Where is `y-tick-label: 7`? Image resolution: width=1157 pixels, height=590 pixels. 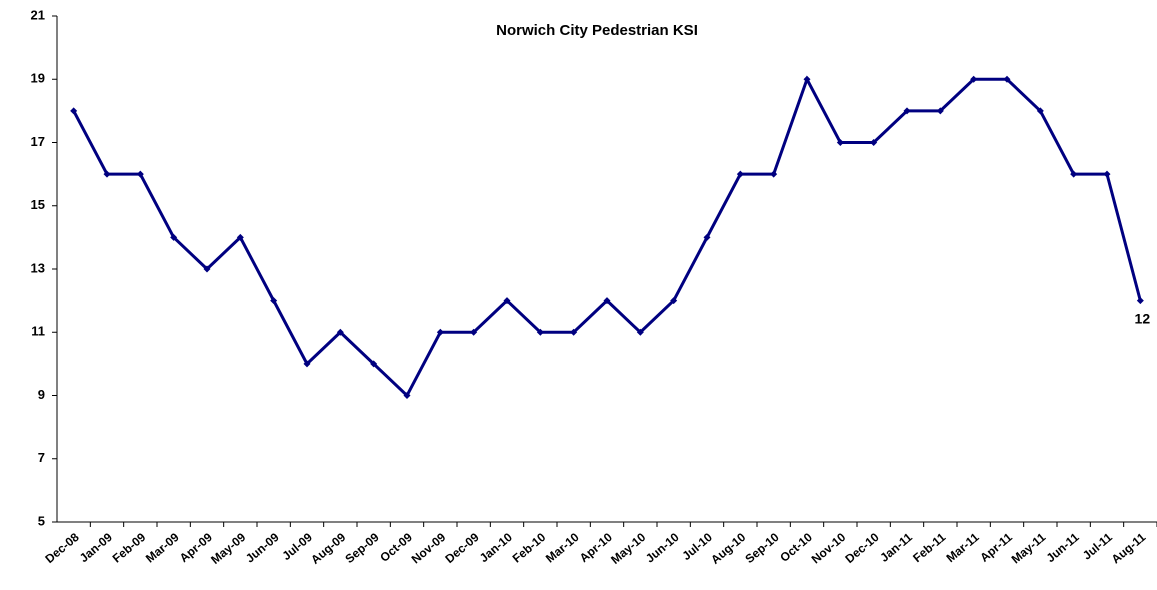
y-tick-label: 7 is located at coordinates (41, 457).